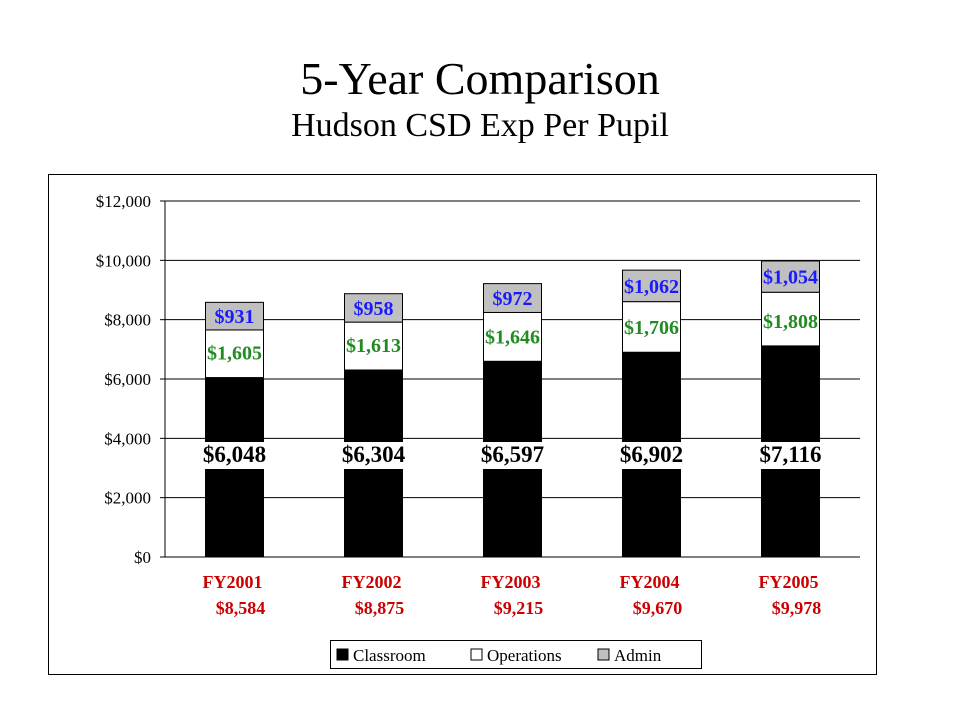  I want to click on category-label: FY2002, so click(372, 582).